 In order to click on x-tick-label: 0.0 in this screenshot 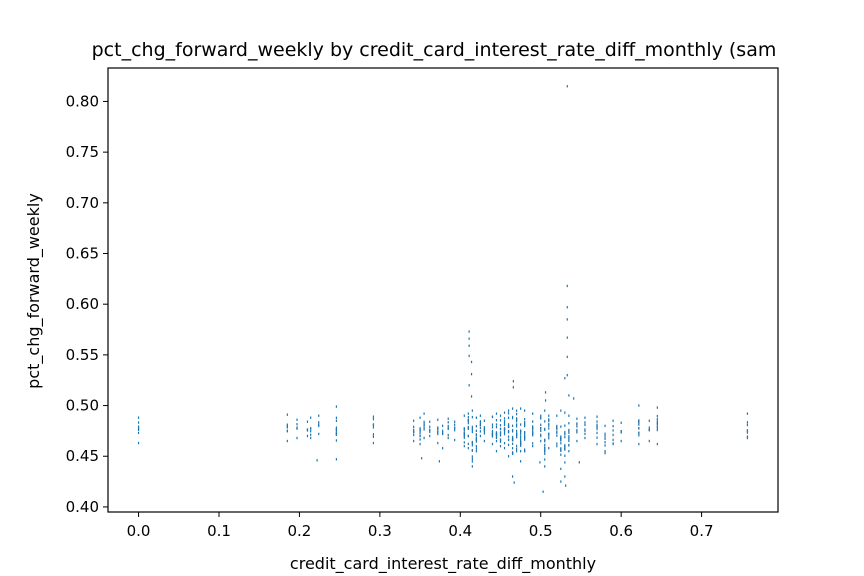, I will do `click(139, 531)`.